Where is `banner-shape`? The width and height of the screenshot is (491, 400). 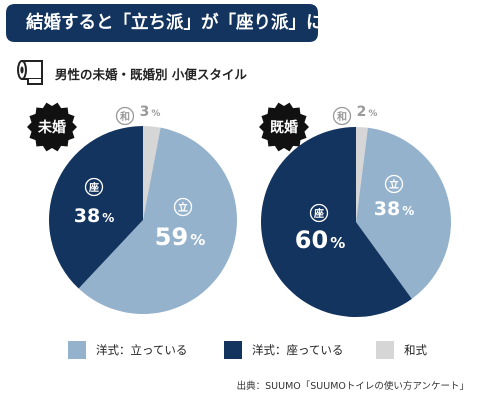 banner-shape is located at coordinates (162, 29).